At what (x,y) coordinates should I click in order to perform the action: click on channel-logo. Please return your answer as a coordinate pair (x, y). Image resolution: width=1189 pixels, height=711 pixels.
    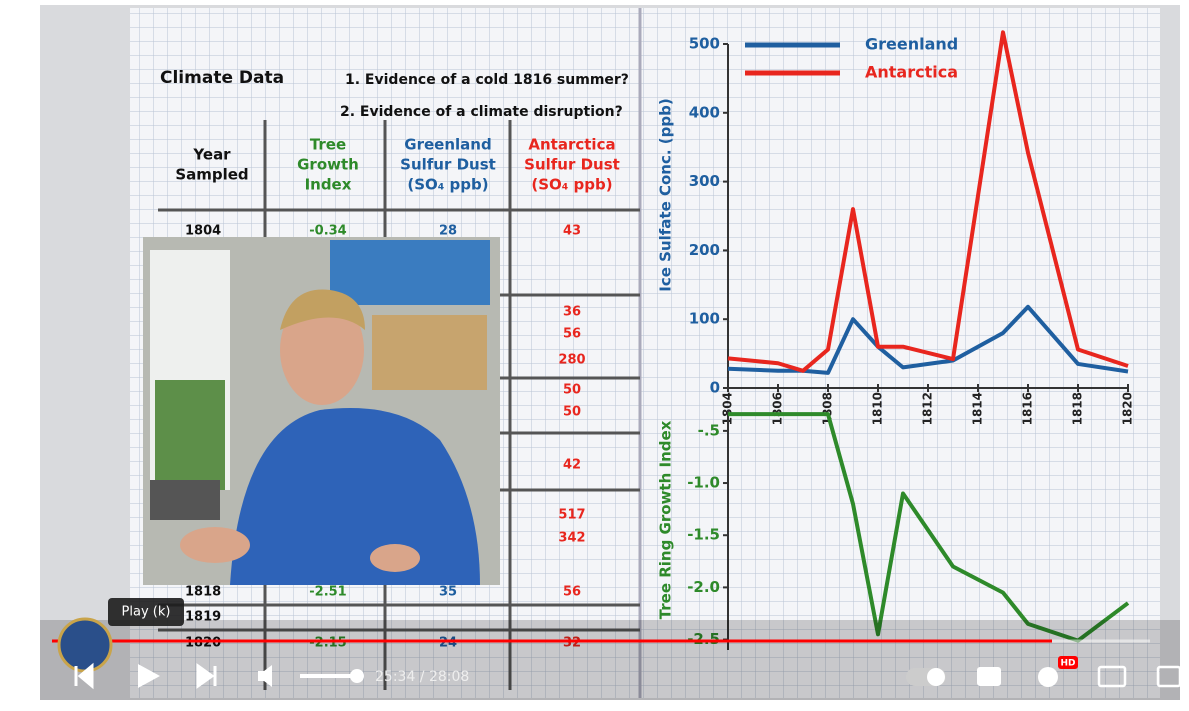
    Looking at the image, I should click on (85, 645).